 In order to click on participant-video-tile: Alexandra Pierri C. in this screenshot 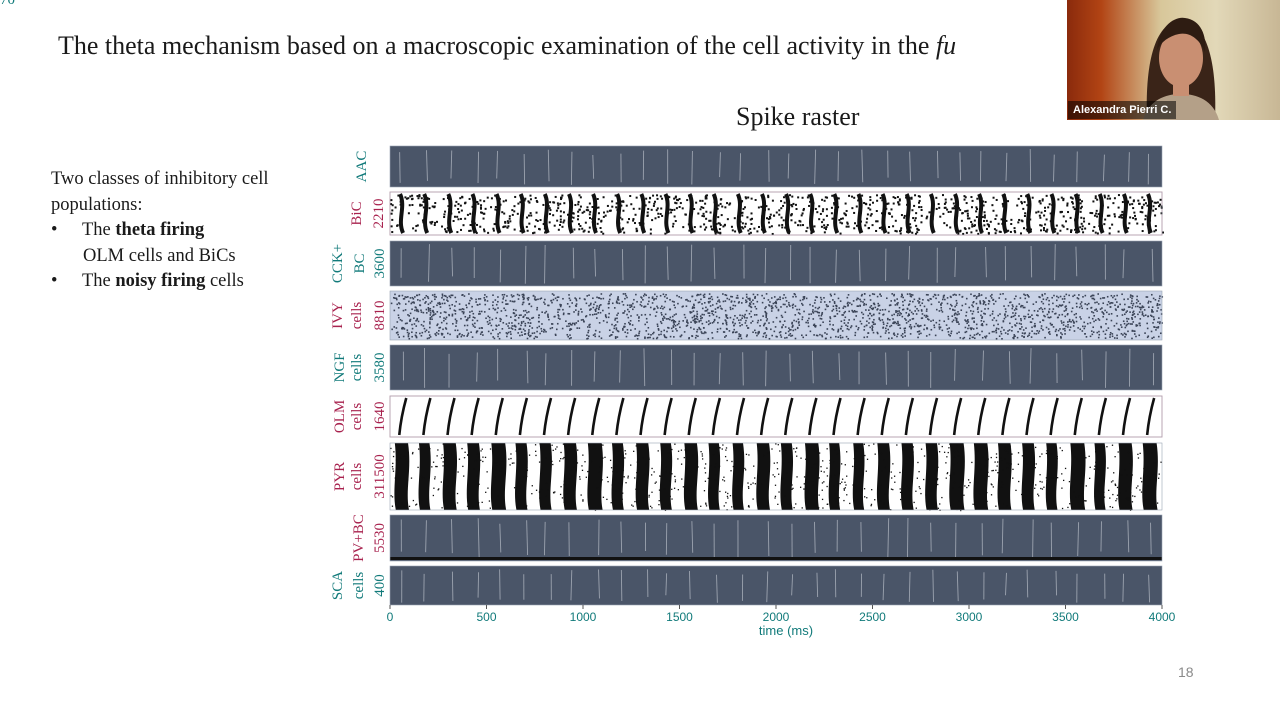, I will do `click(1173, 60)`.